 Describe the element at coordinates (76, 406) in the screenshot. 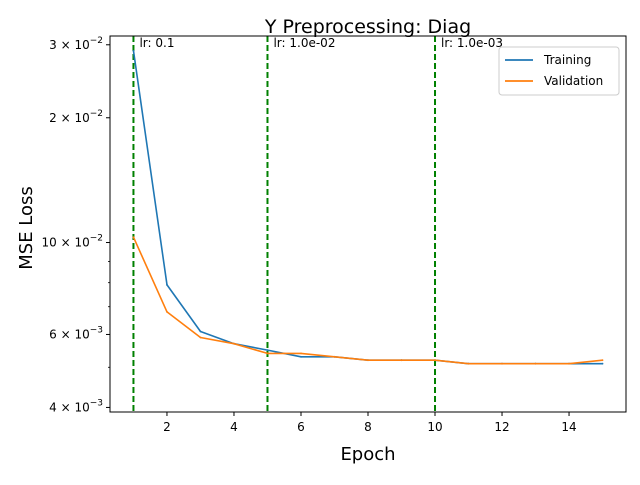

I see `y-tick-label: 4 × 10⁻³` at that location.